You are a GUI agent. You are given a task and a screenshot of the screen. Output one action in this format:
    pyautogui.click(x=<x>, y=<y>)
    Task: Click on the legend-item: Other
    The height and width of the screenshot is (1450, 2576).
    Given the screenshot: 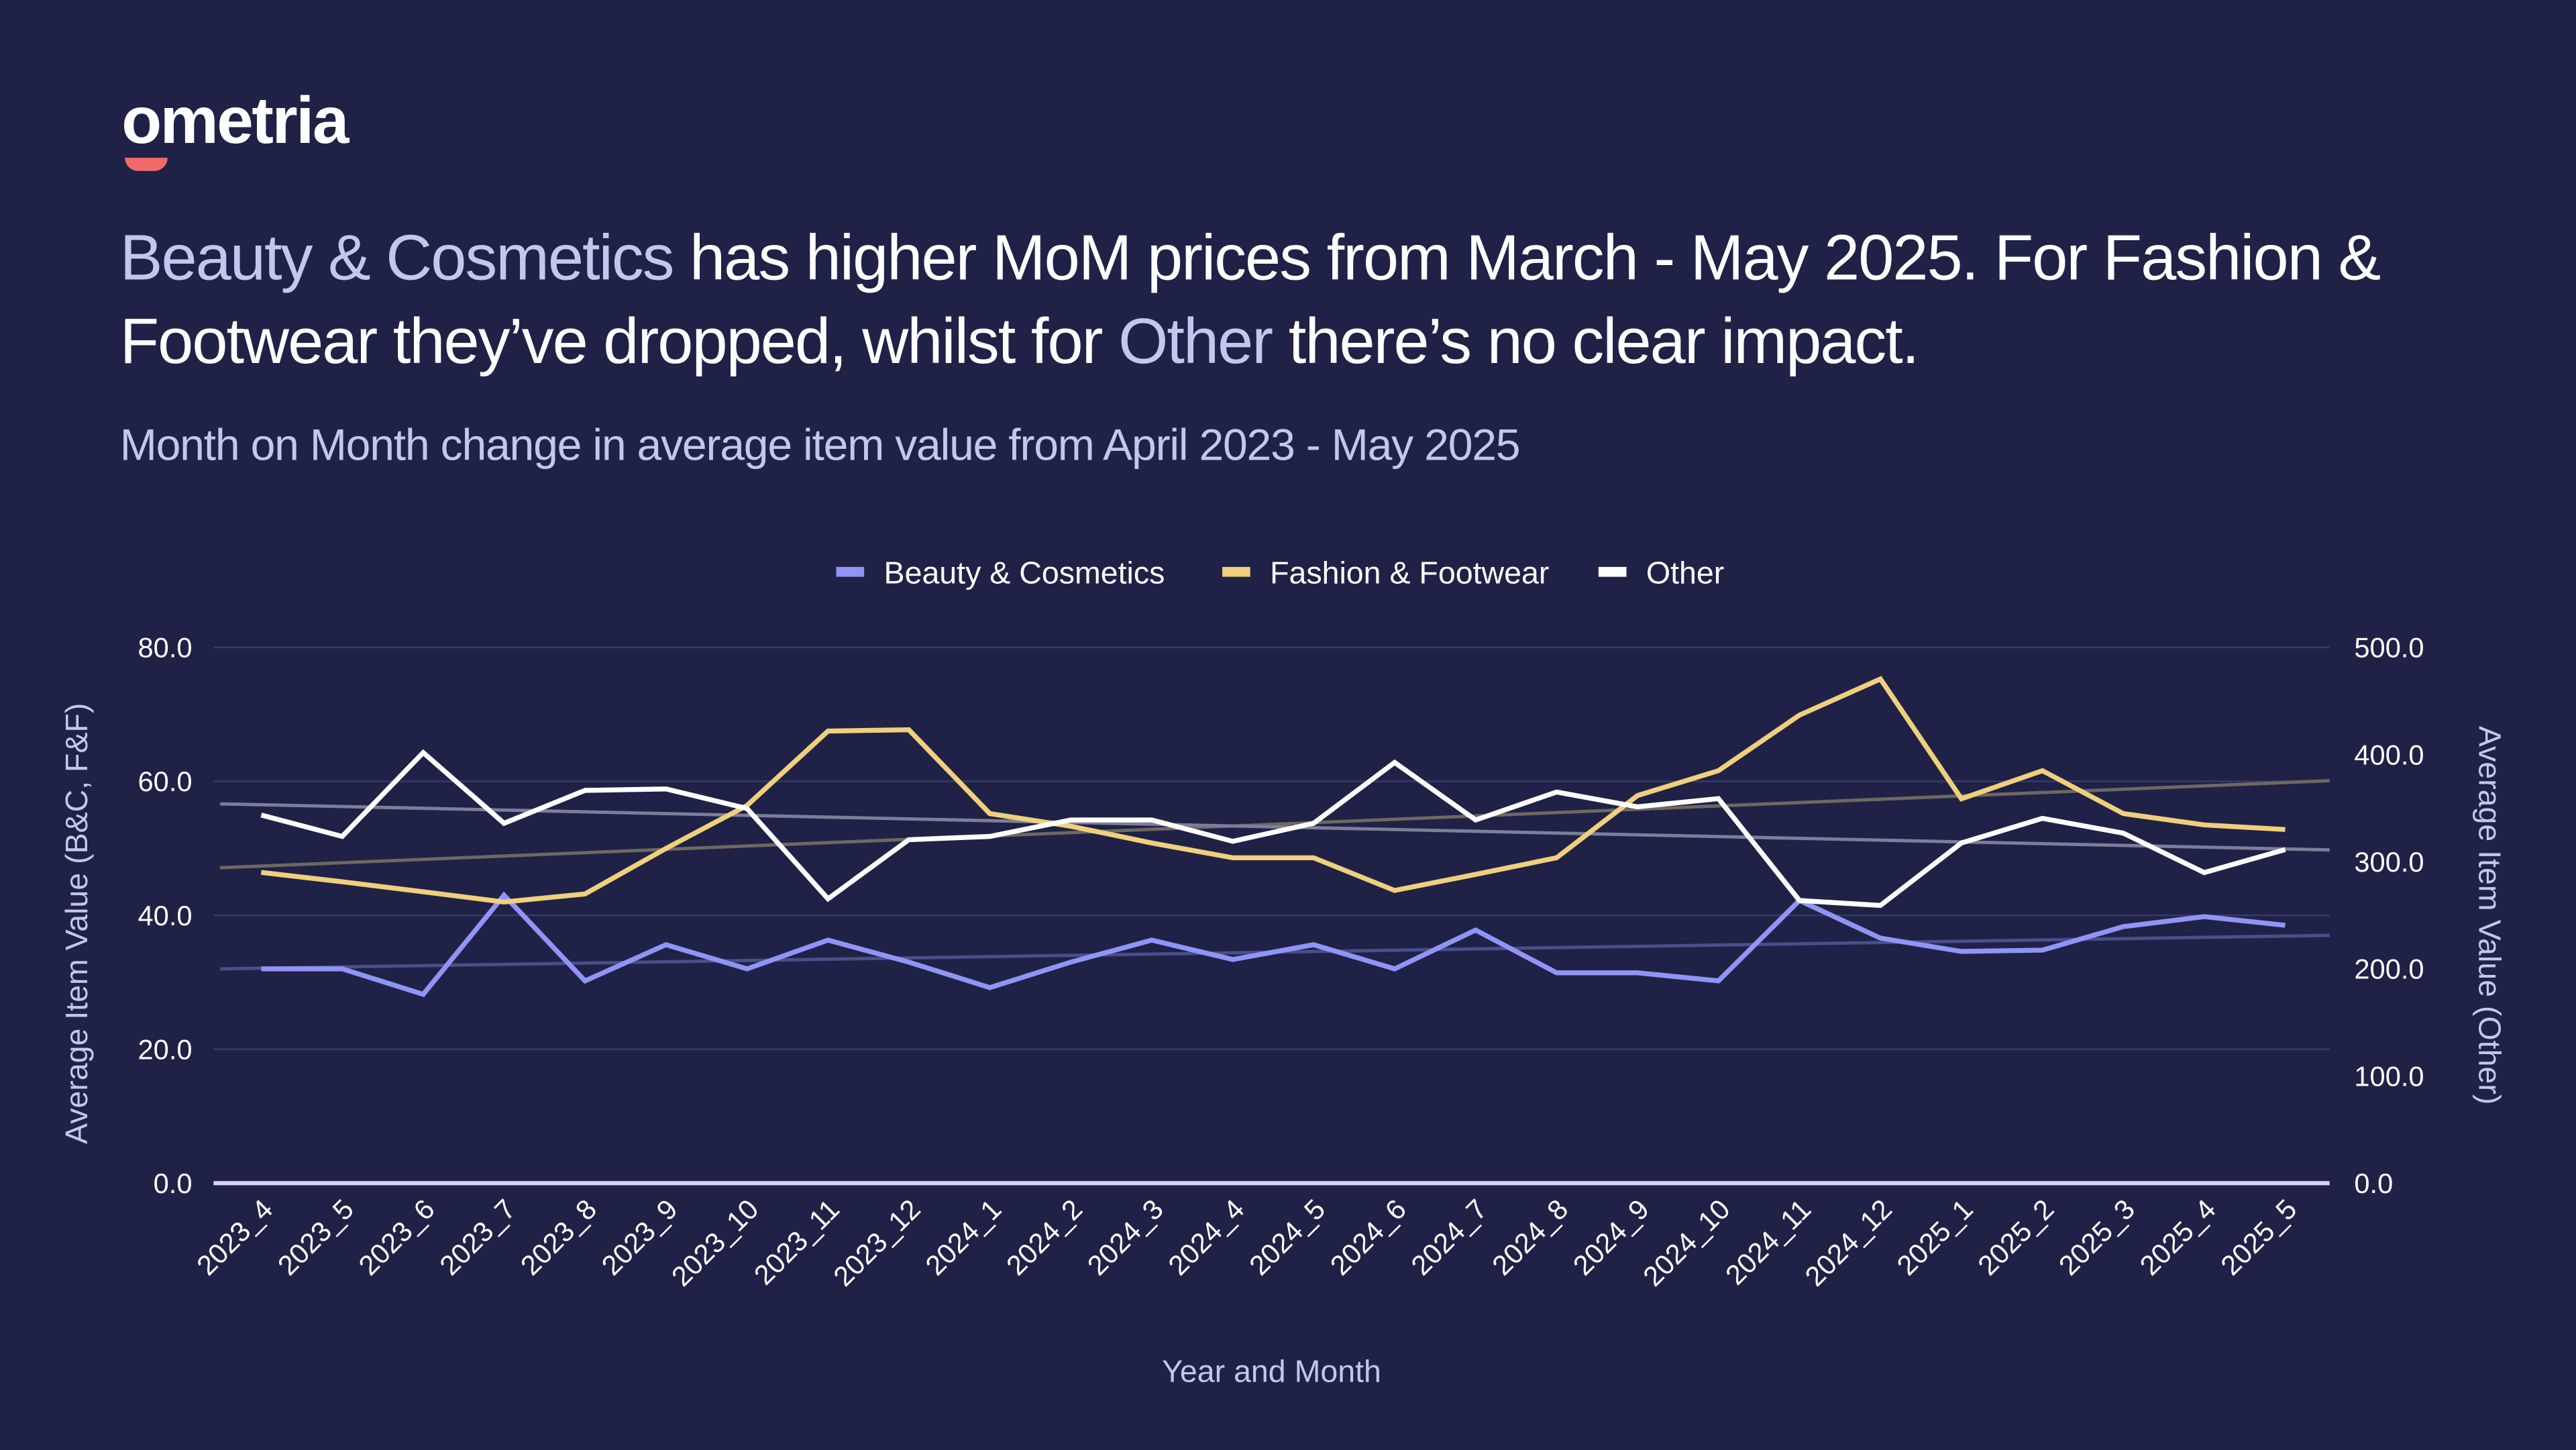 What is the action you would take?
    pyautogui.click(x=1685, y=572)
    